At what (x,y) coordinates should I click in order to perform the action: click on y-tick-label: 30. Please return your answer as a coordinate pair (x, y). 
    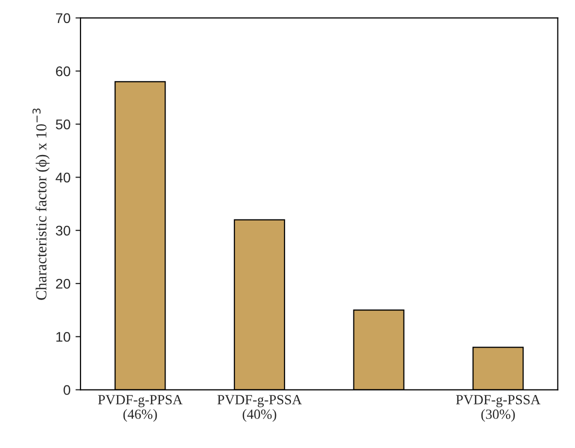
    Looking at the image, I should click on (63, 231).